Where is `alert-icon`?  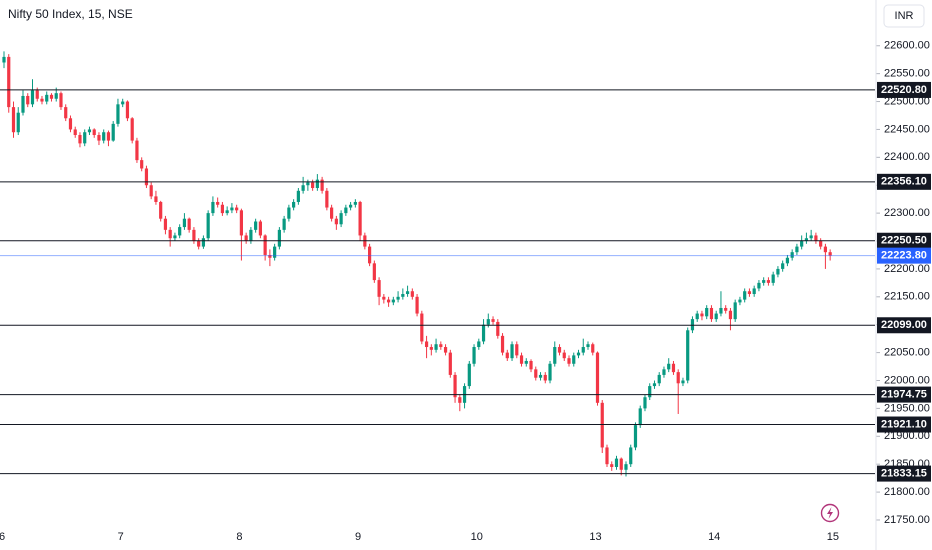
alert-icon is located at coordinates (830, 513).